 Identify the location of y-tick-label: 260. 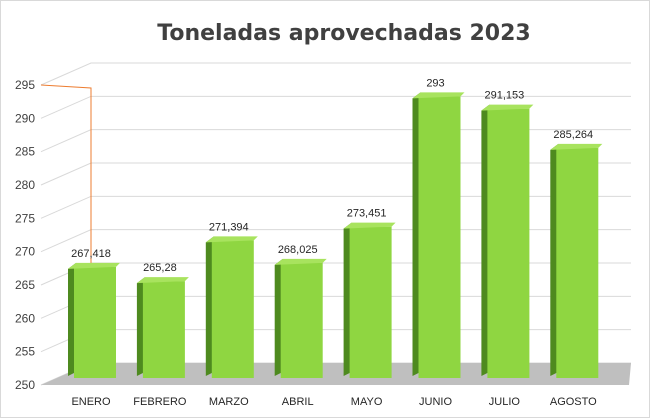
(25, 318).